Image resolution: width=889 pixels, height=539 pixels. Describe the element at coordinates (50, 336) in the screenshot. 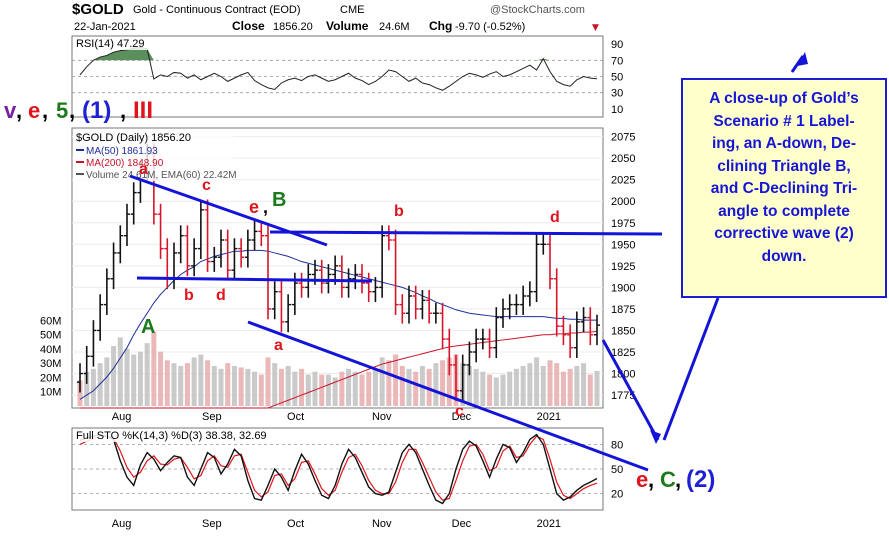

I see `volume-tick-label: 50M` at that location.